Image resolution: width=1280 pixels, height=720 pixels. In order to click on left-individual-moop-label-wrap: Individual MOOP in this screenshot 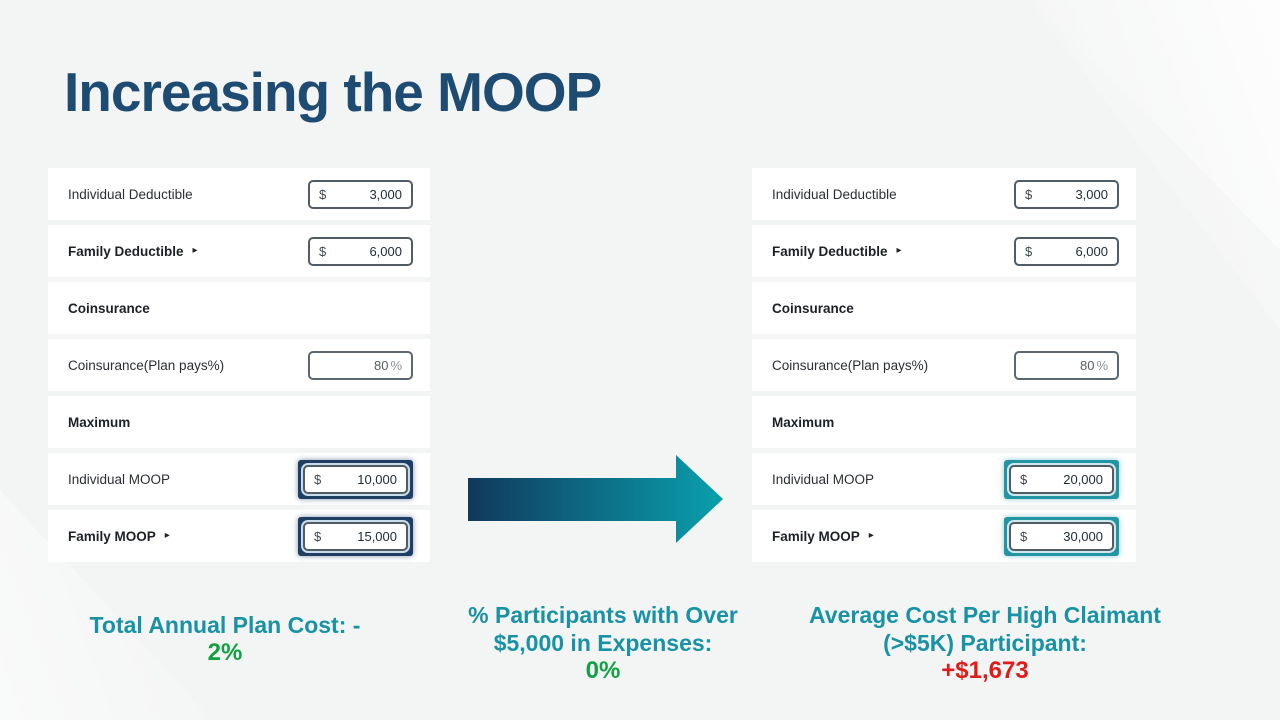, I will do `click(119, 479)`.